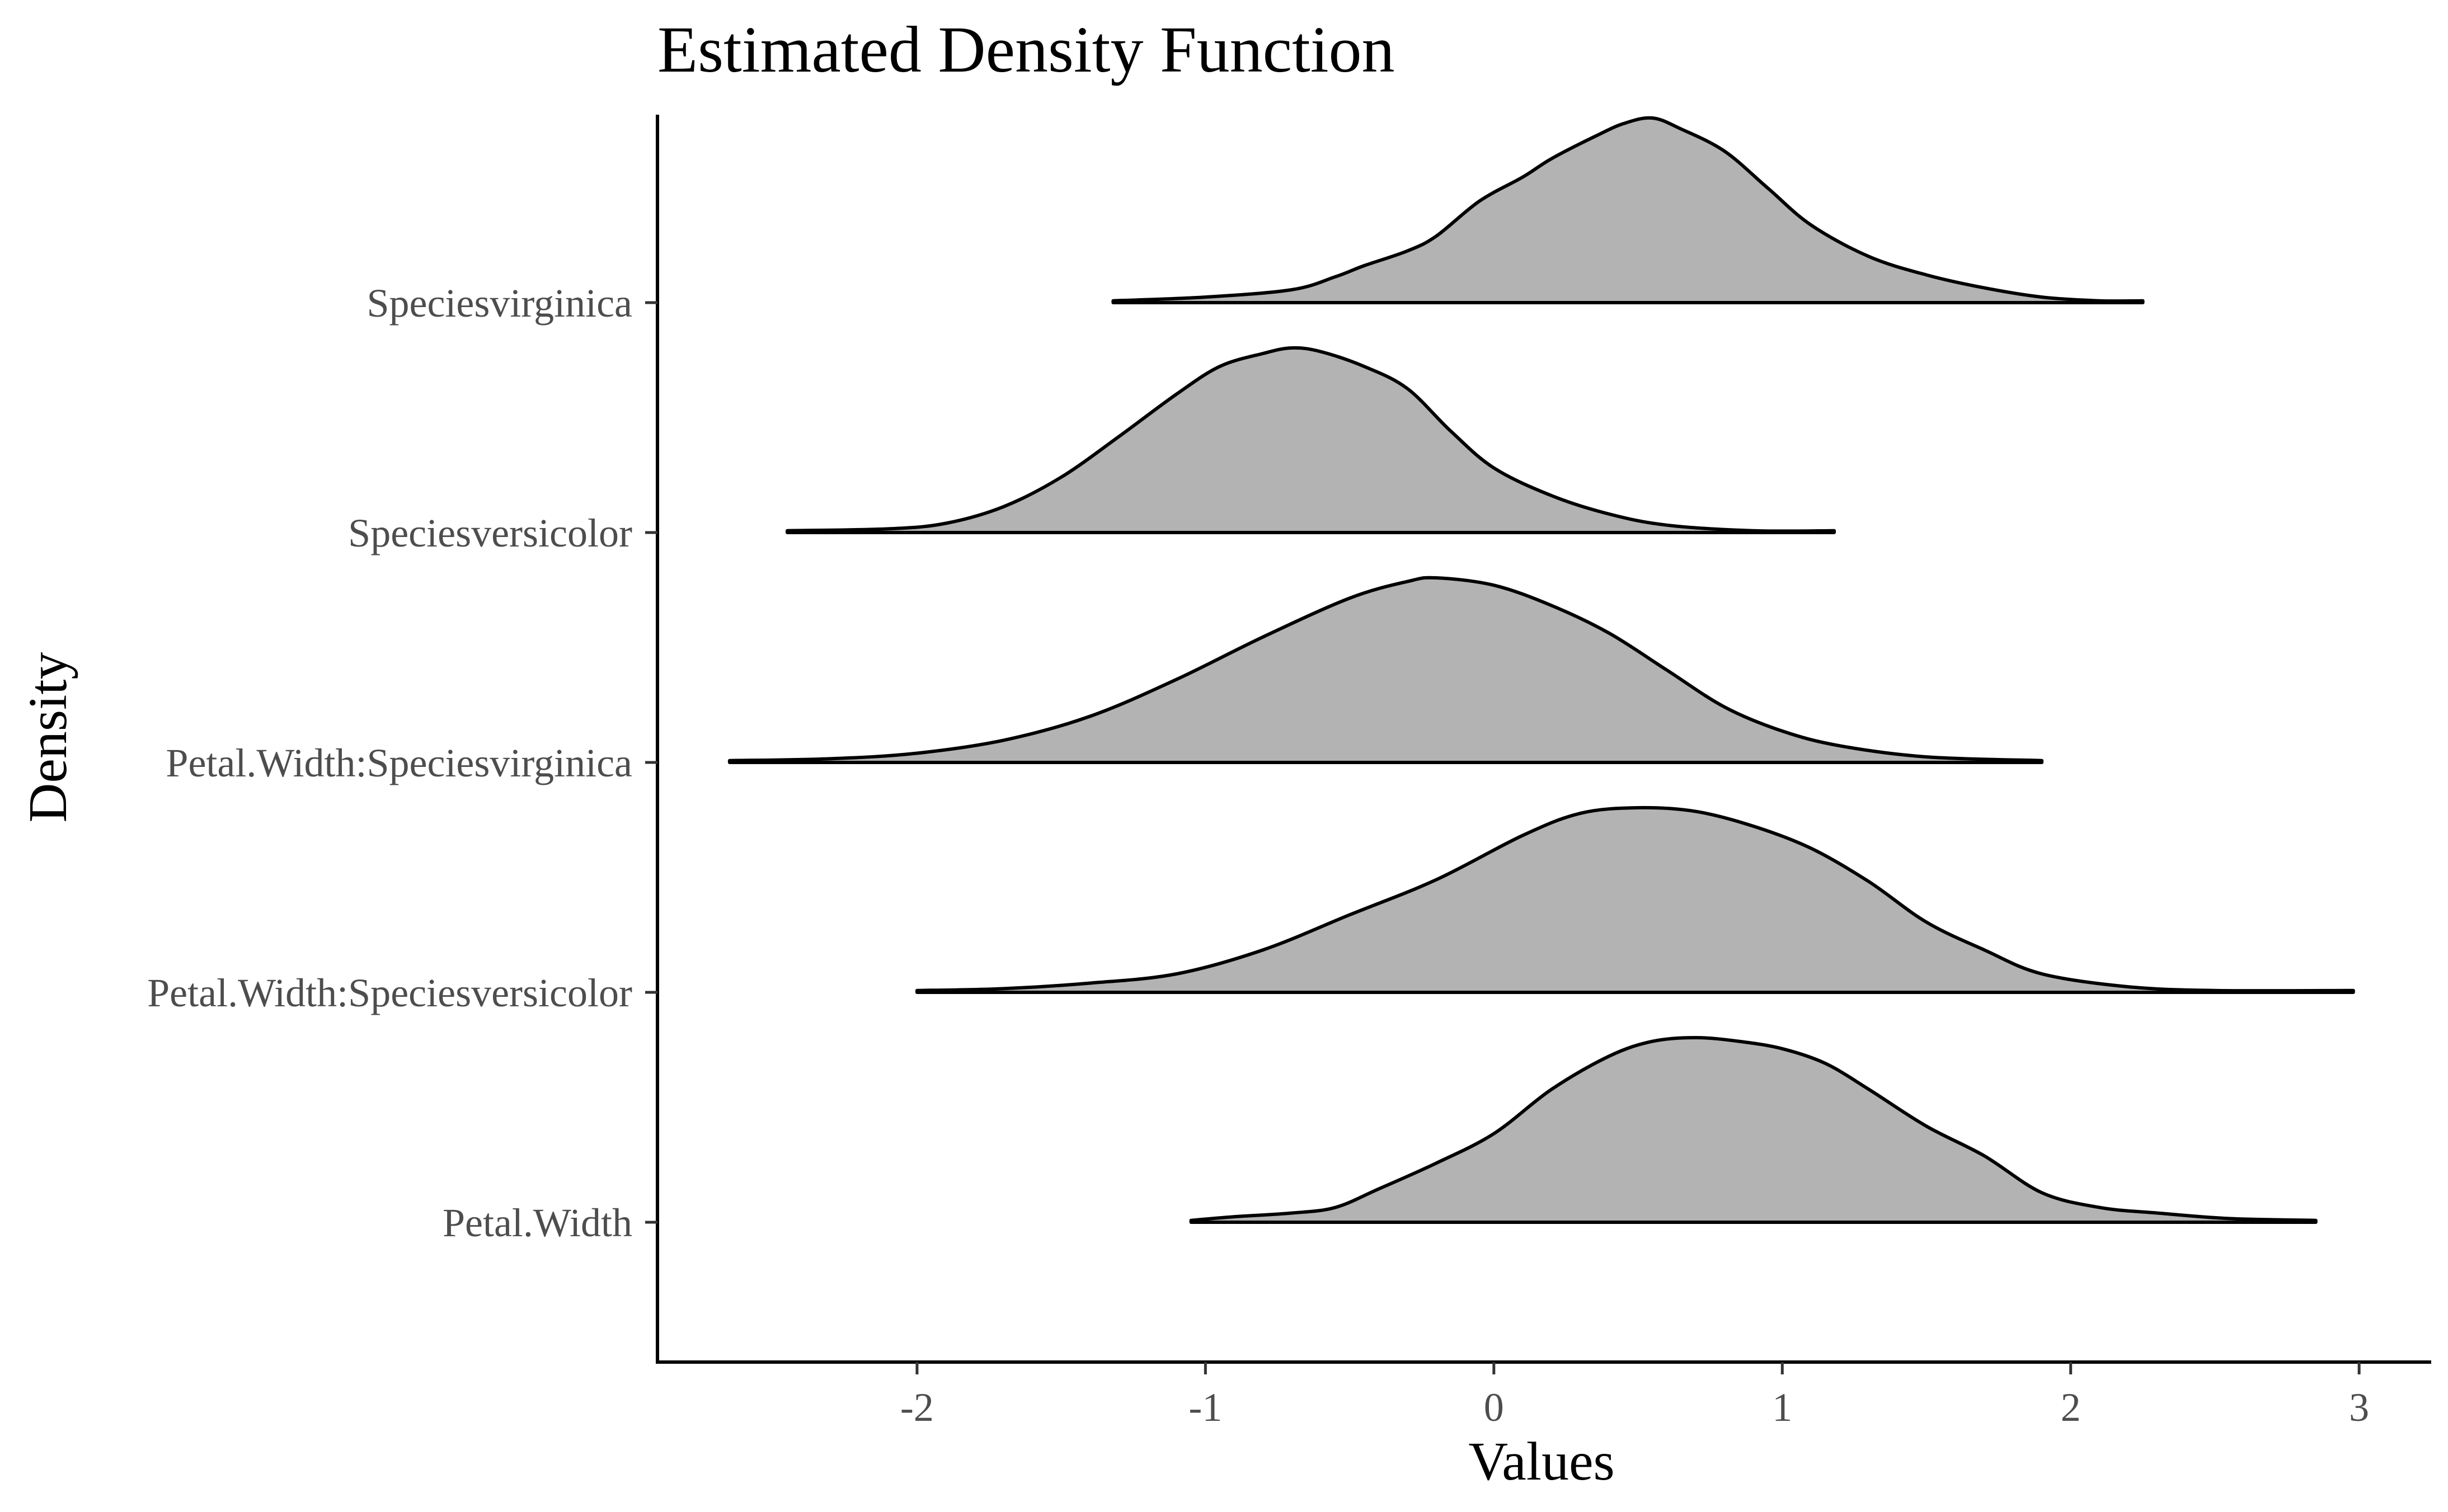 Image resolution: width=2448 pixels, height=1512 pixels. What do you see at coordinates (1494, 1407) in the screenshot?
I see `x-tick-label: 0` at bounding box center [1494, 1407].